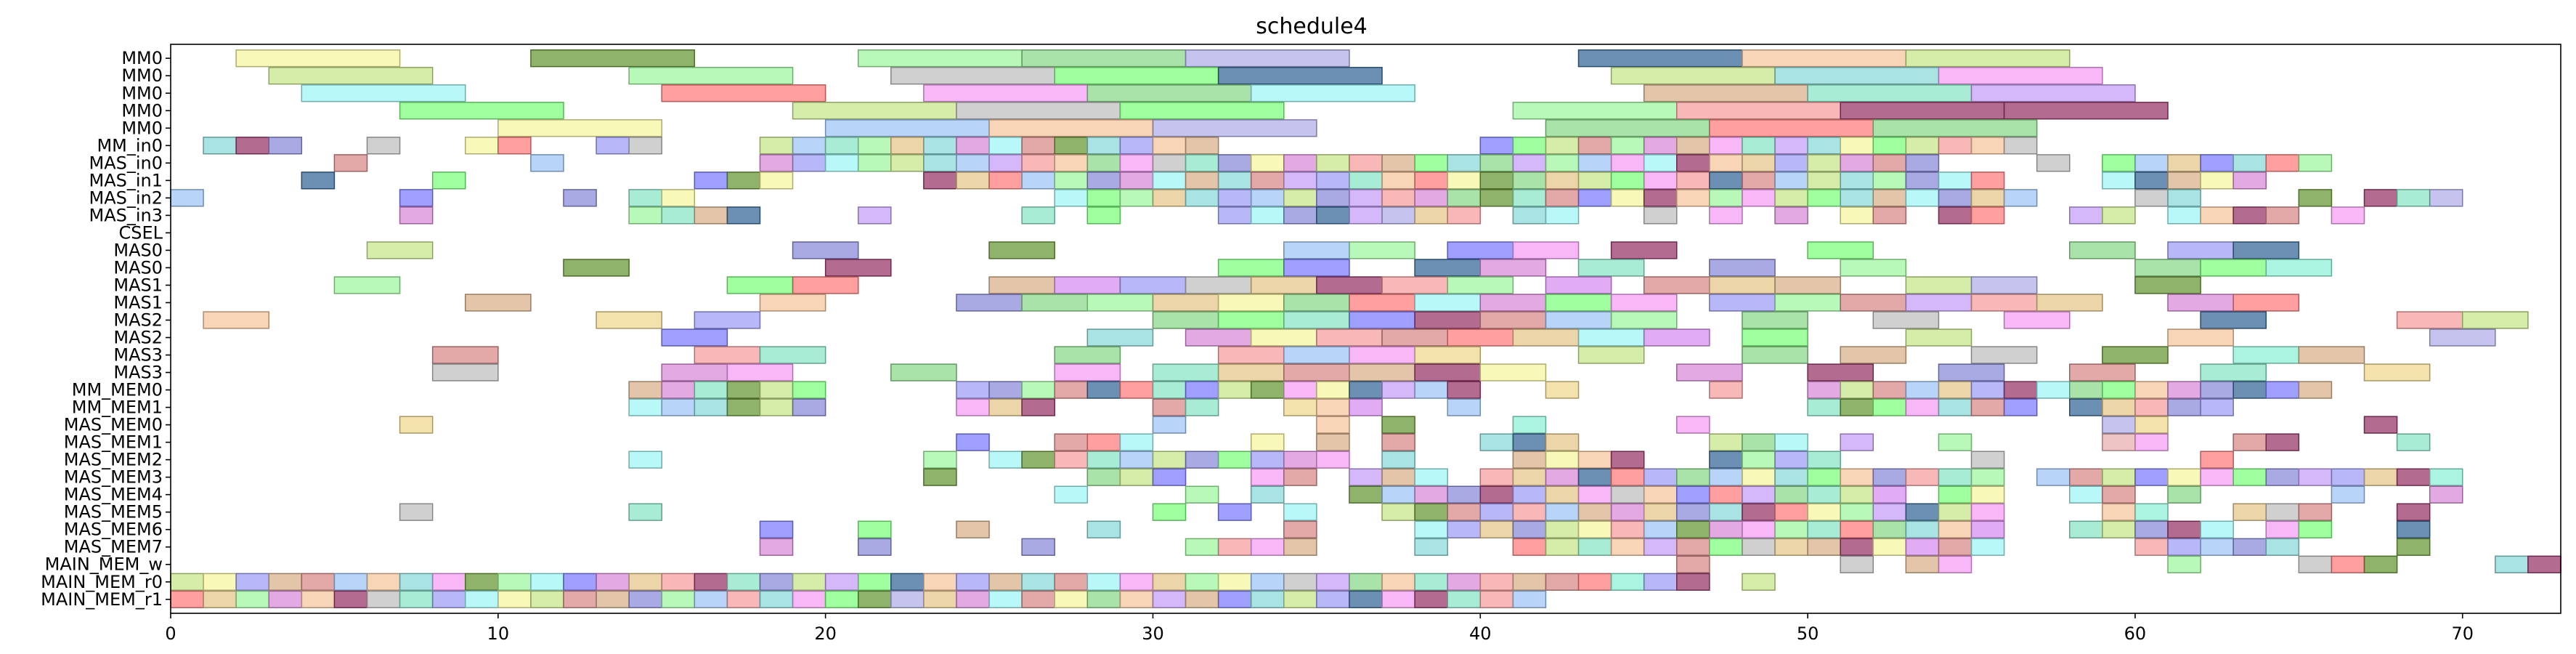 Image resolution: width=2576 pixels, height=654 pixels. What do you see at coordinates (126, 180) in the screenshot?
I see `y-tick-label: MAS_in1` at bounding box center [126, 180].